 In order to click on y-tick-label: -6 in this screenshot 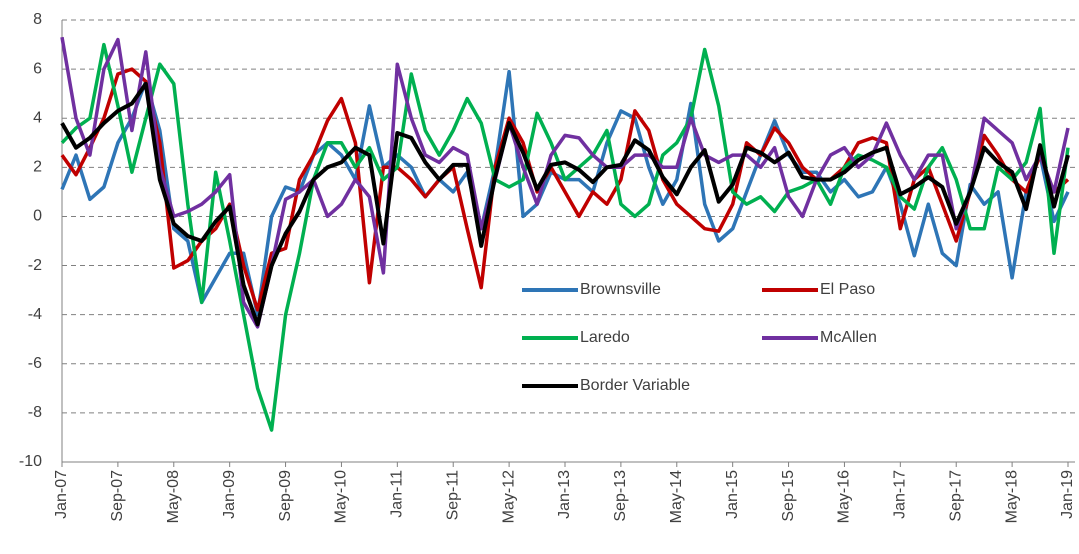, I will do `click(35, 363)`.